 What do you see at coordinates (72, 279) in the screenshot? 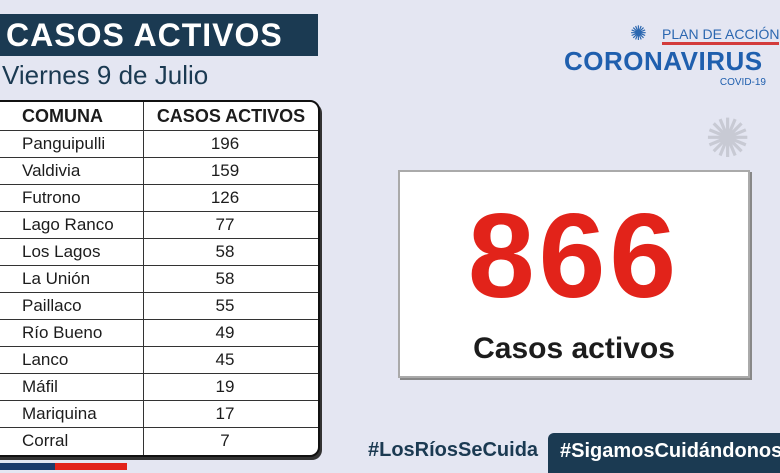
I see `comuna-cell: La Unión` at bounding box center [72, 279].